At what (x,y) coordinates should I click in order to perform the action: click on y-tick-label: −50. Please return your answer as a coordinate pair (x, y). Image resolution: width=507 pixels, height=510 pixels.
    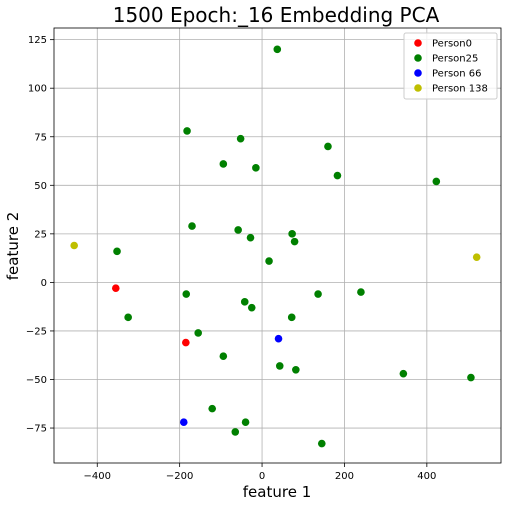
    Looking at the image, I should click on (36, 380).